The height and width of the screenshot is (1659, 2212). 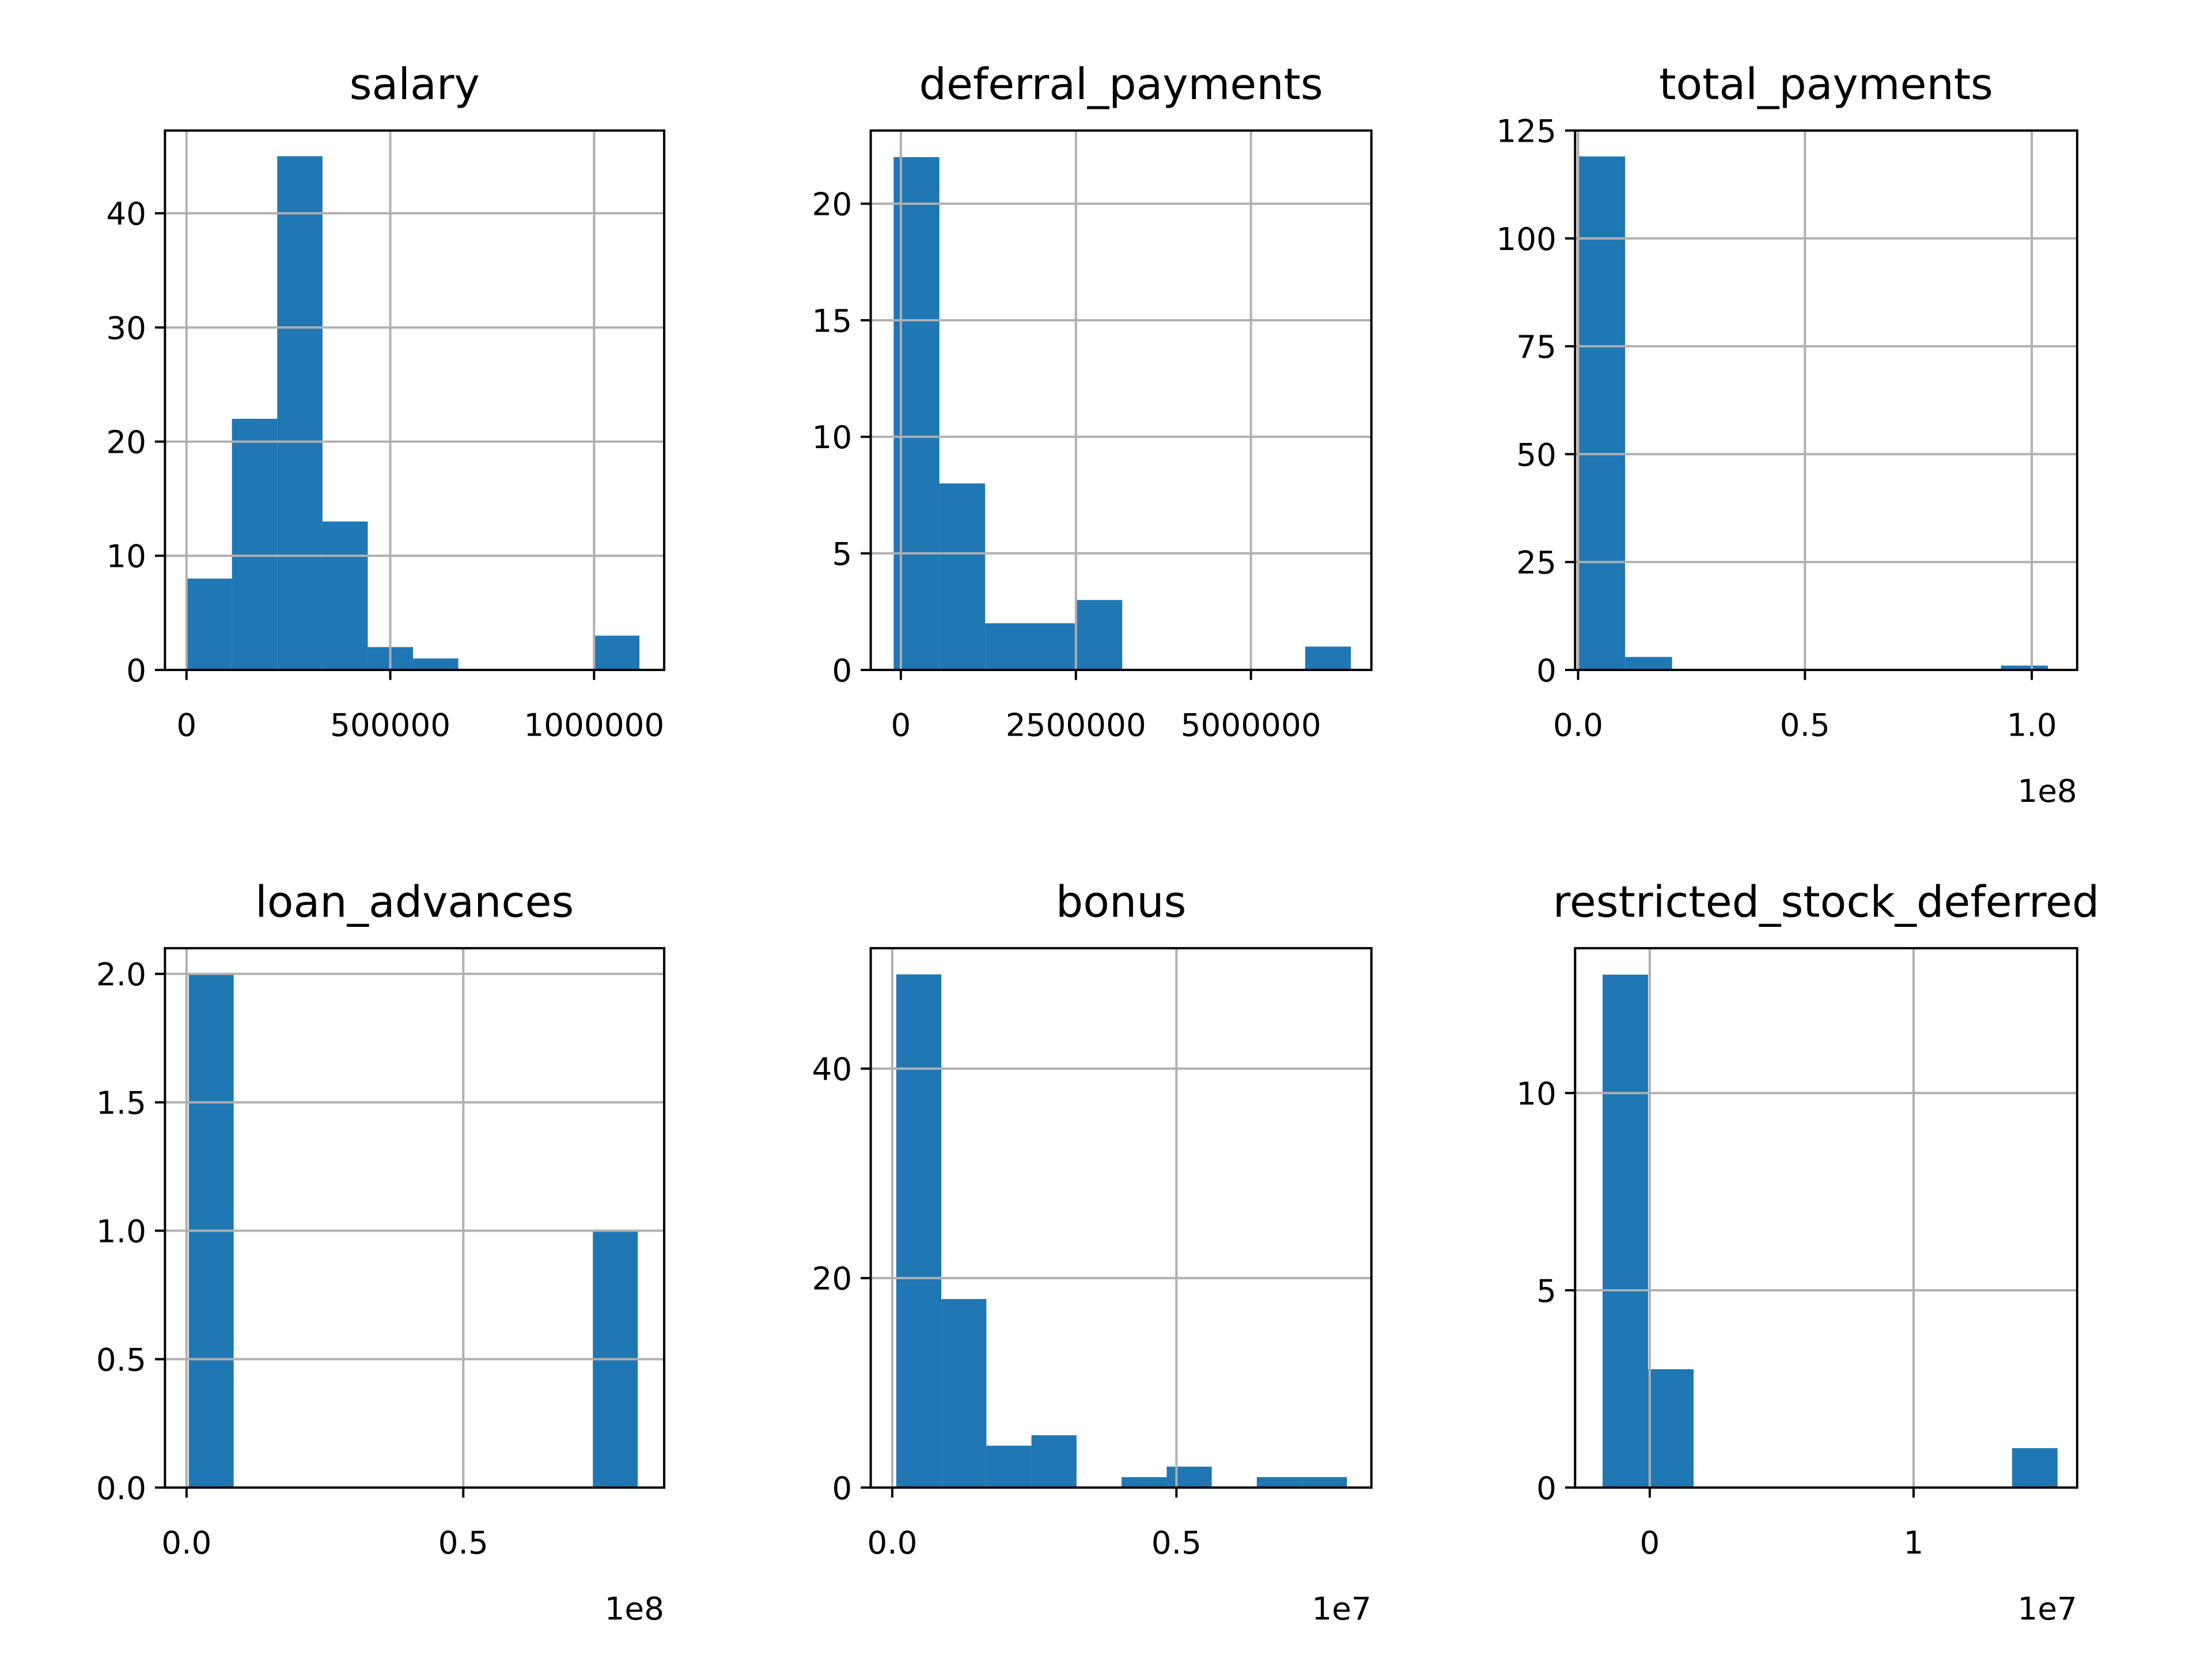 I want to click on y-tick-label: 2.0, so click(x=121, y=974).